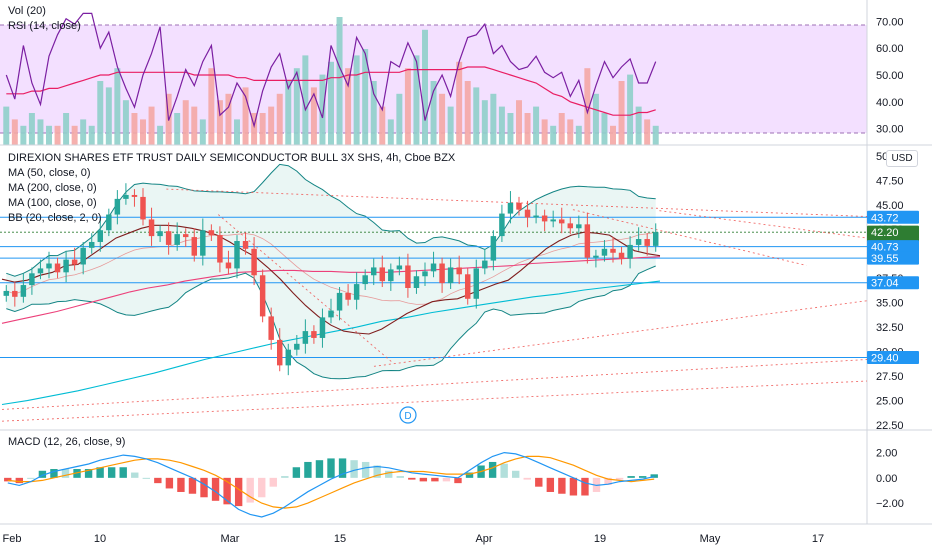 The width and height of the screenshot is (932, 550). Describe the element at coordinates (890, 426) in the screenshot. I see `price-axis-tick: 22.50` at that location.